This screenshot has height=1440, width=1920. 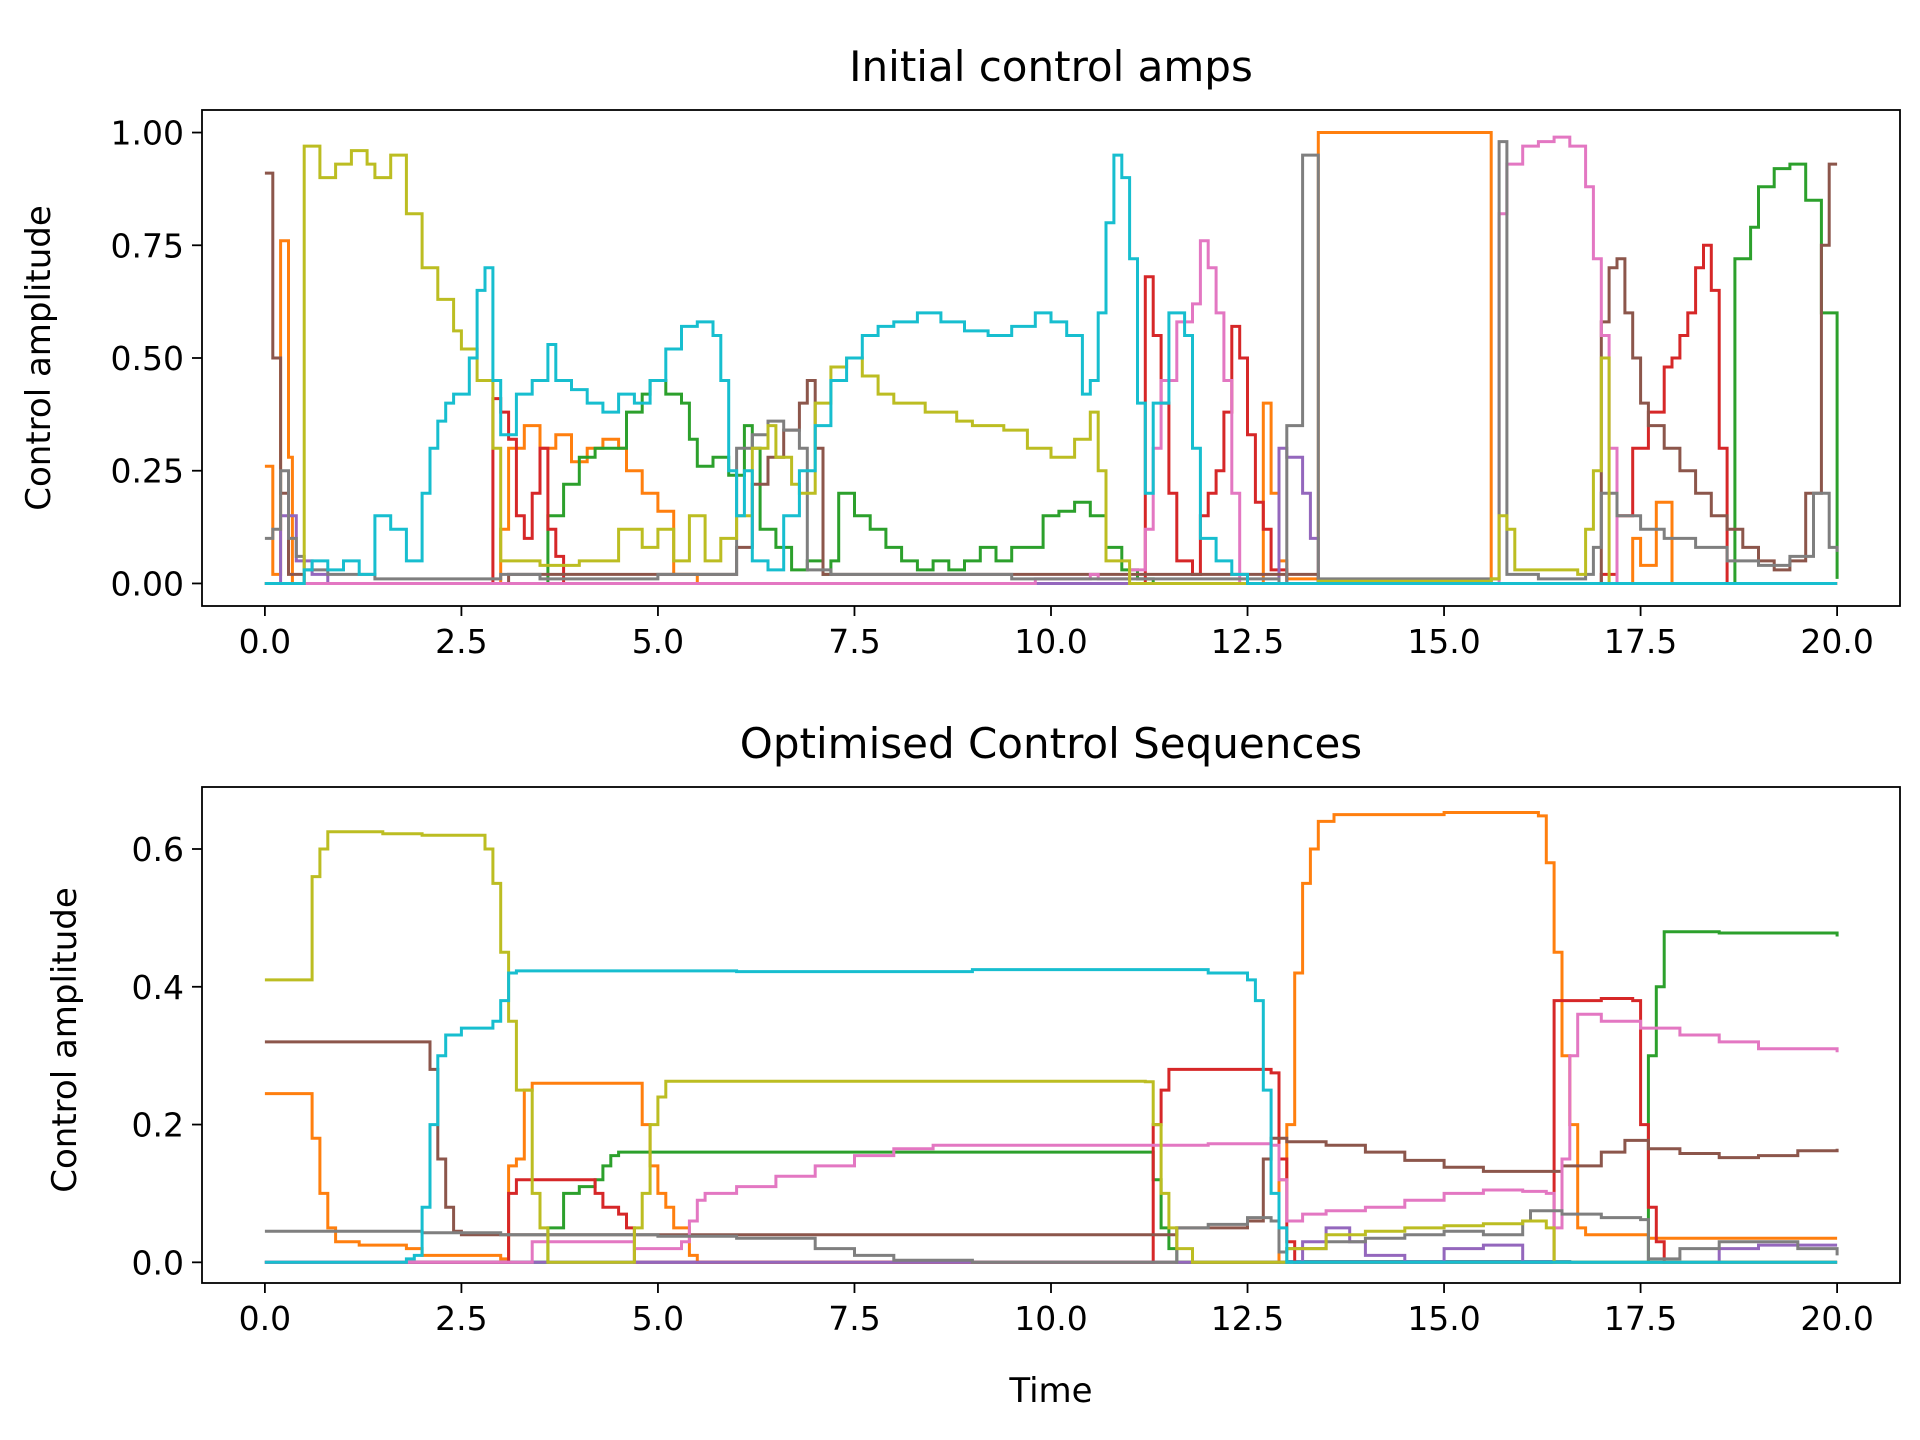 I want to click on y-tick-label: 1.00, so click(x=147, y=133).